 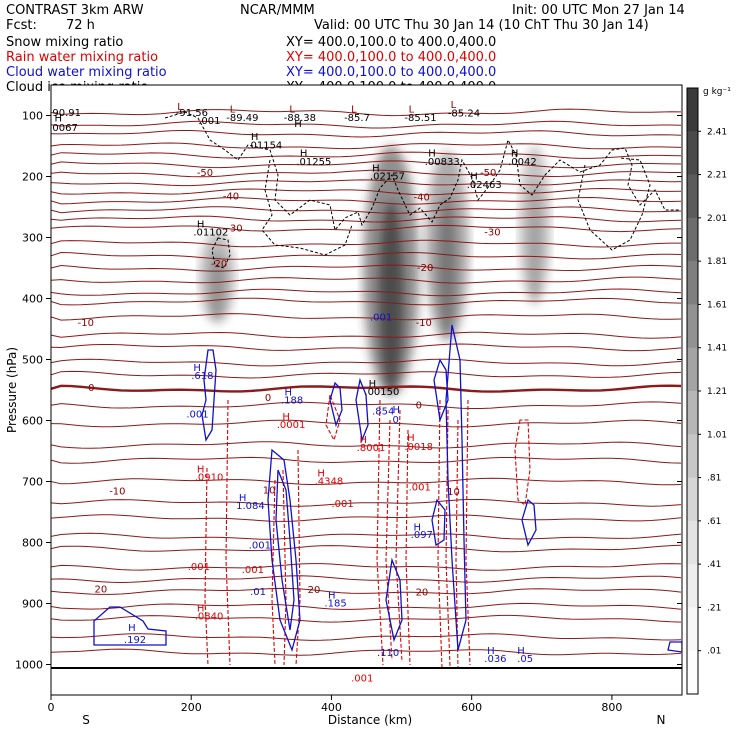 What do you see at coordinates (495, 659) in the screenshot?
I see `contour-annotation: .036` at bounding box center [495, 659].